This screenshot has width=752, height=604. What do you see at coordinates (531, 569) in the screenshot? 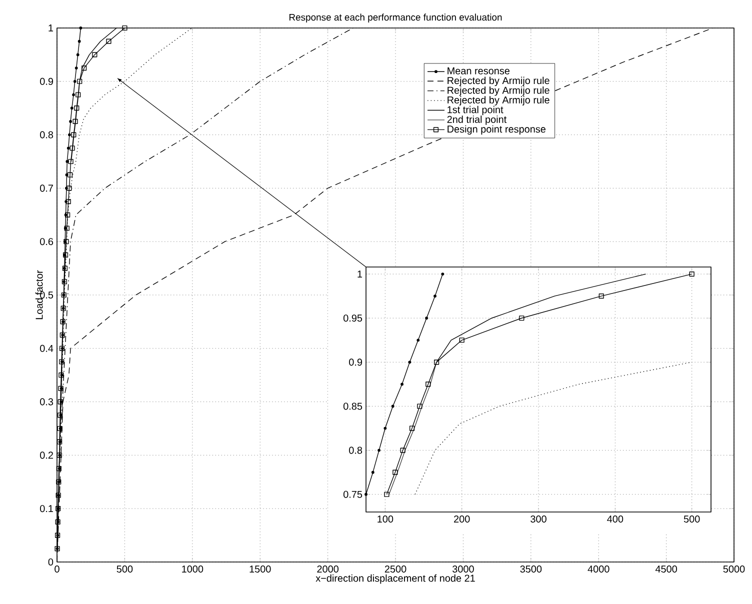
I see `x-tick-label: 3500` at bounding box center [531, 569].